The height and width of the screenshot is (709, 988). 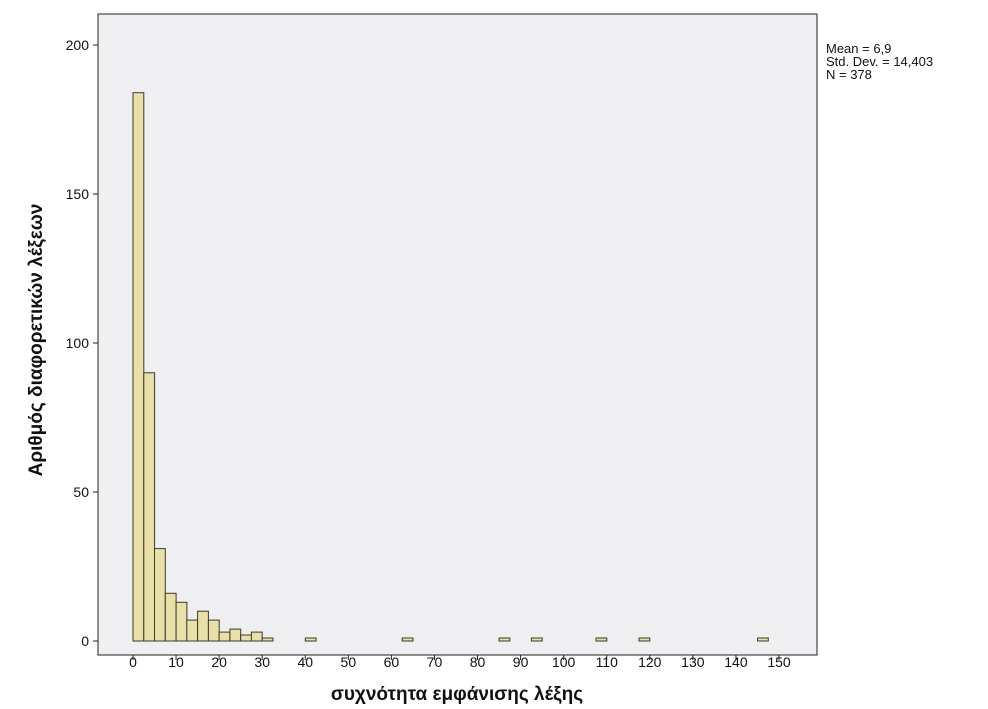 What do you see at coordinates (736, 662) in the screenshot?
I see `x-tick-label: 140` at bounding box center [736, 662].